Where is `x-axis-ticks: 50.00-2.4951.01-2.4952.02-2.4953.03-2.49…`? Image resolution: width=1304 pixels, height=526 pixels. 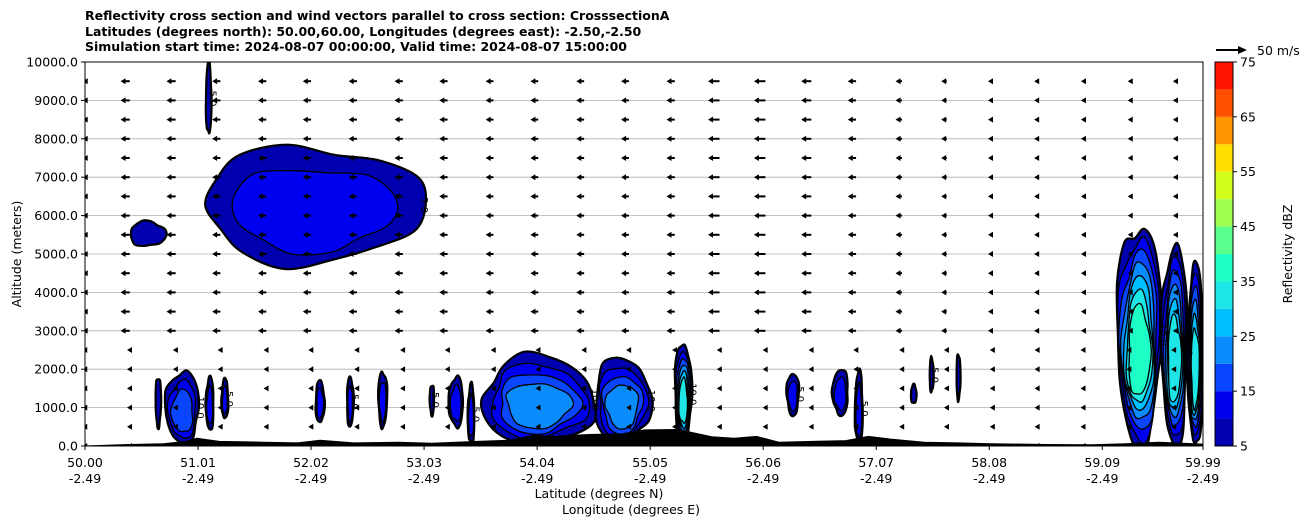
x-axis-ticks: 50.00-2.4951.01-2.4952.02-2.4953.03-2.49… is located at coordinates (644, 466).